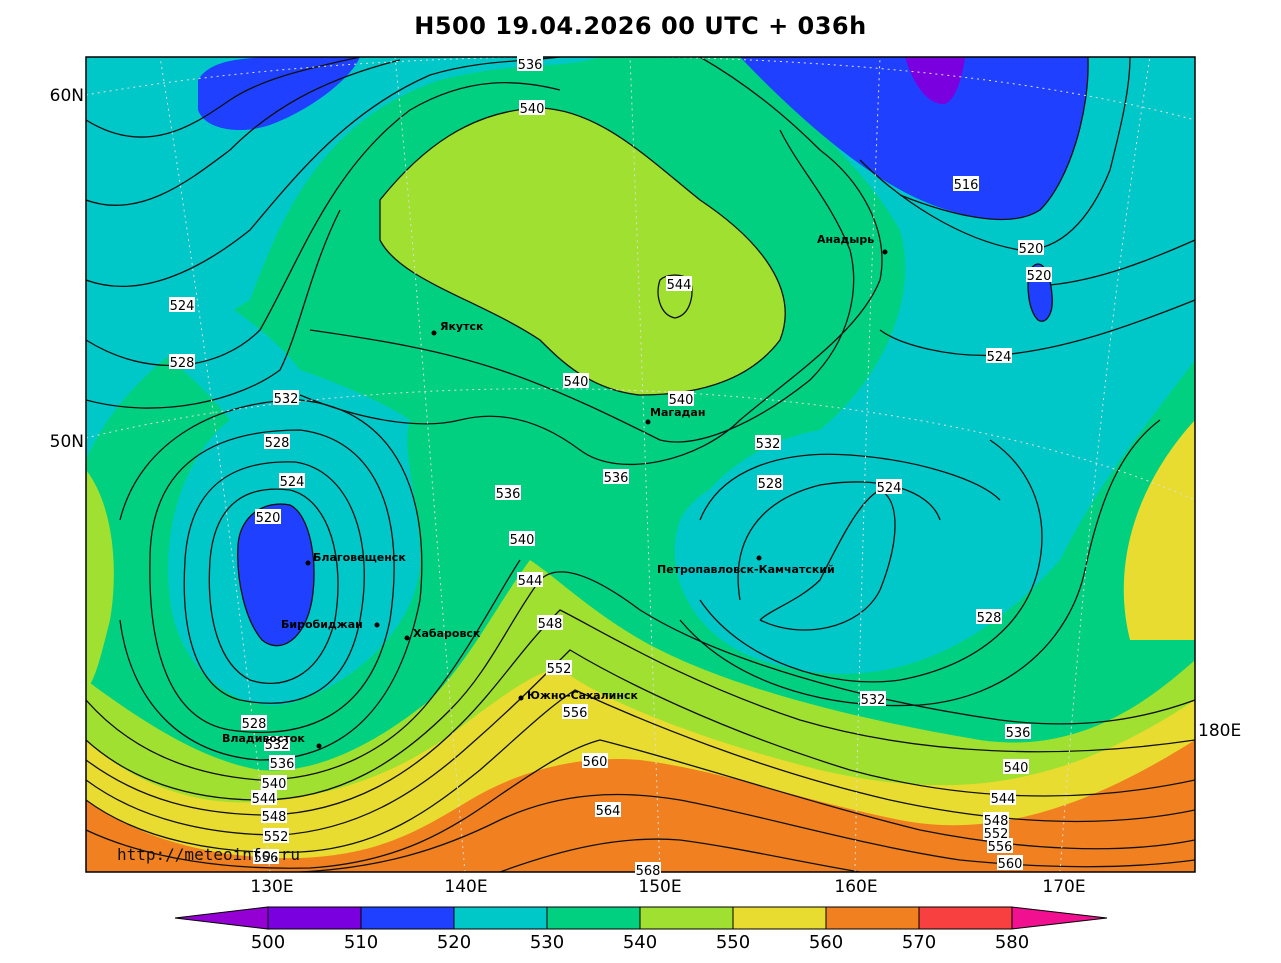 This screenshot has width=1281, height=963. Describe the element at coordinates (268, 942) in the screenshot. I see `colorbar-tick-label: 500` at that location.